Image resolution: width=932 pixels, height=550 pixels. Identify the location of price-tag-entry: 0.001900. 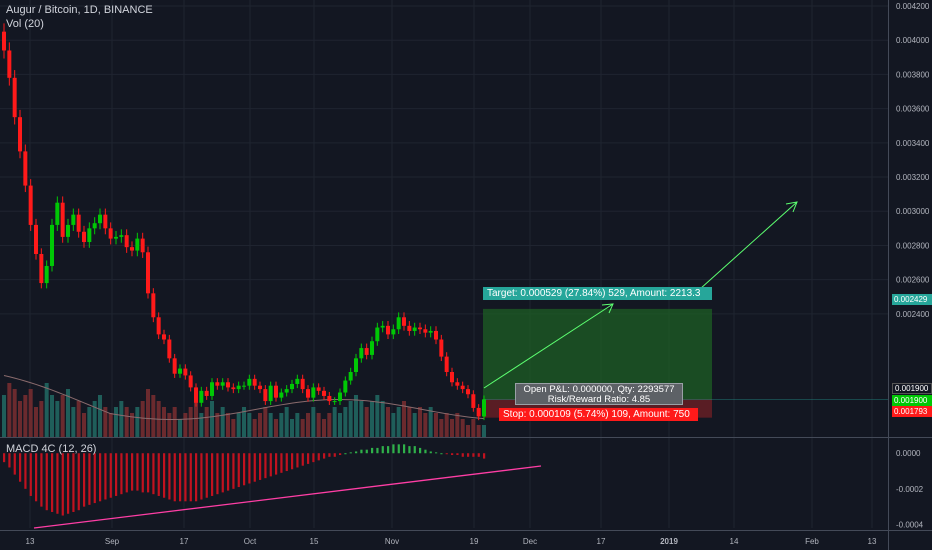
(912, 400).